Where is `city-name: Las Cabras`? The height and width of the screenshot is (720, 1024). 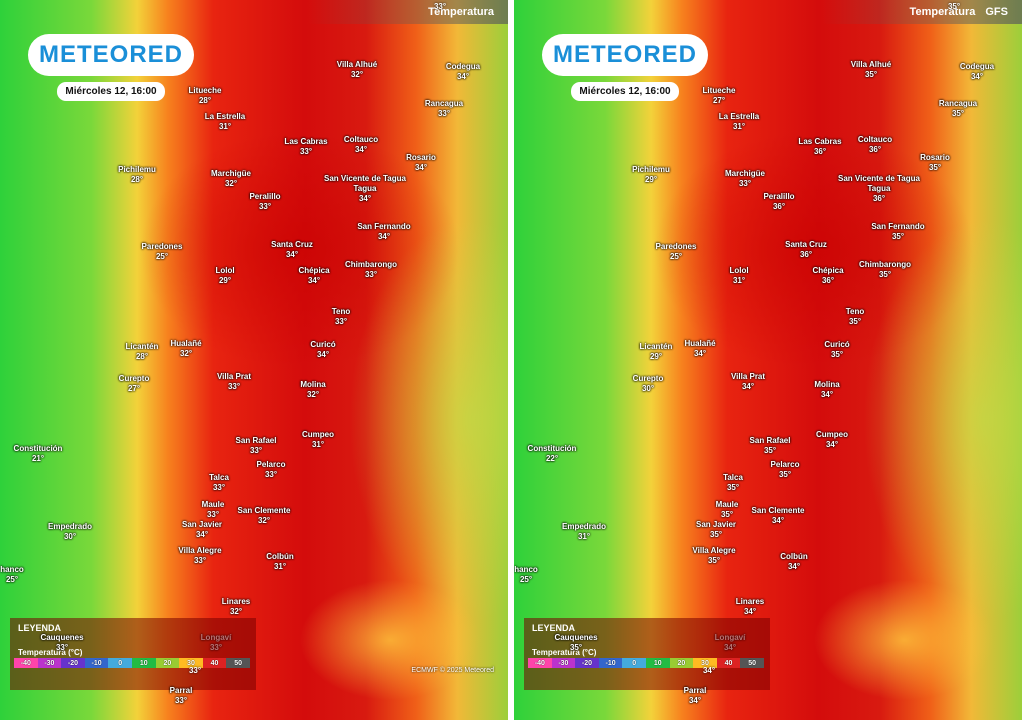
city-name: Las Cabras is located at coordinates (306, 141).